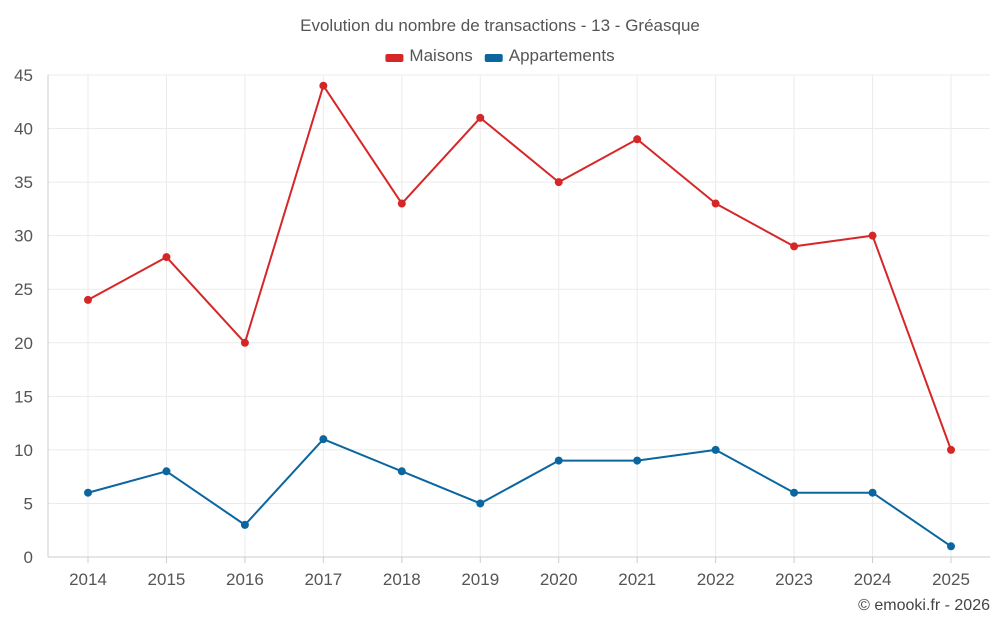 Image resolution: width=1000 pixels, height=625 pixels. Describe the element at coordinates (23, 289) in the screenshot. I see `y-tick-label: 25` at that location.